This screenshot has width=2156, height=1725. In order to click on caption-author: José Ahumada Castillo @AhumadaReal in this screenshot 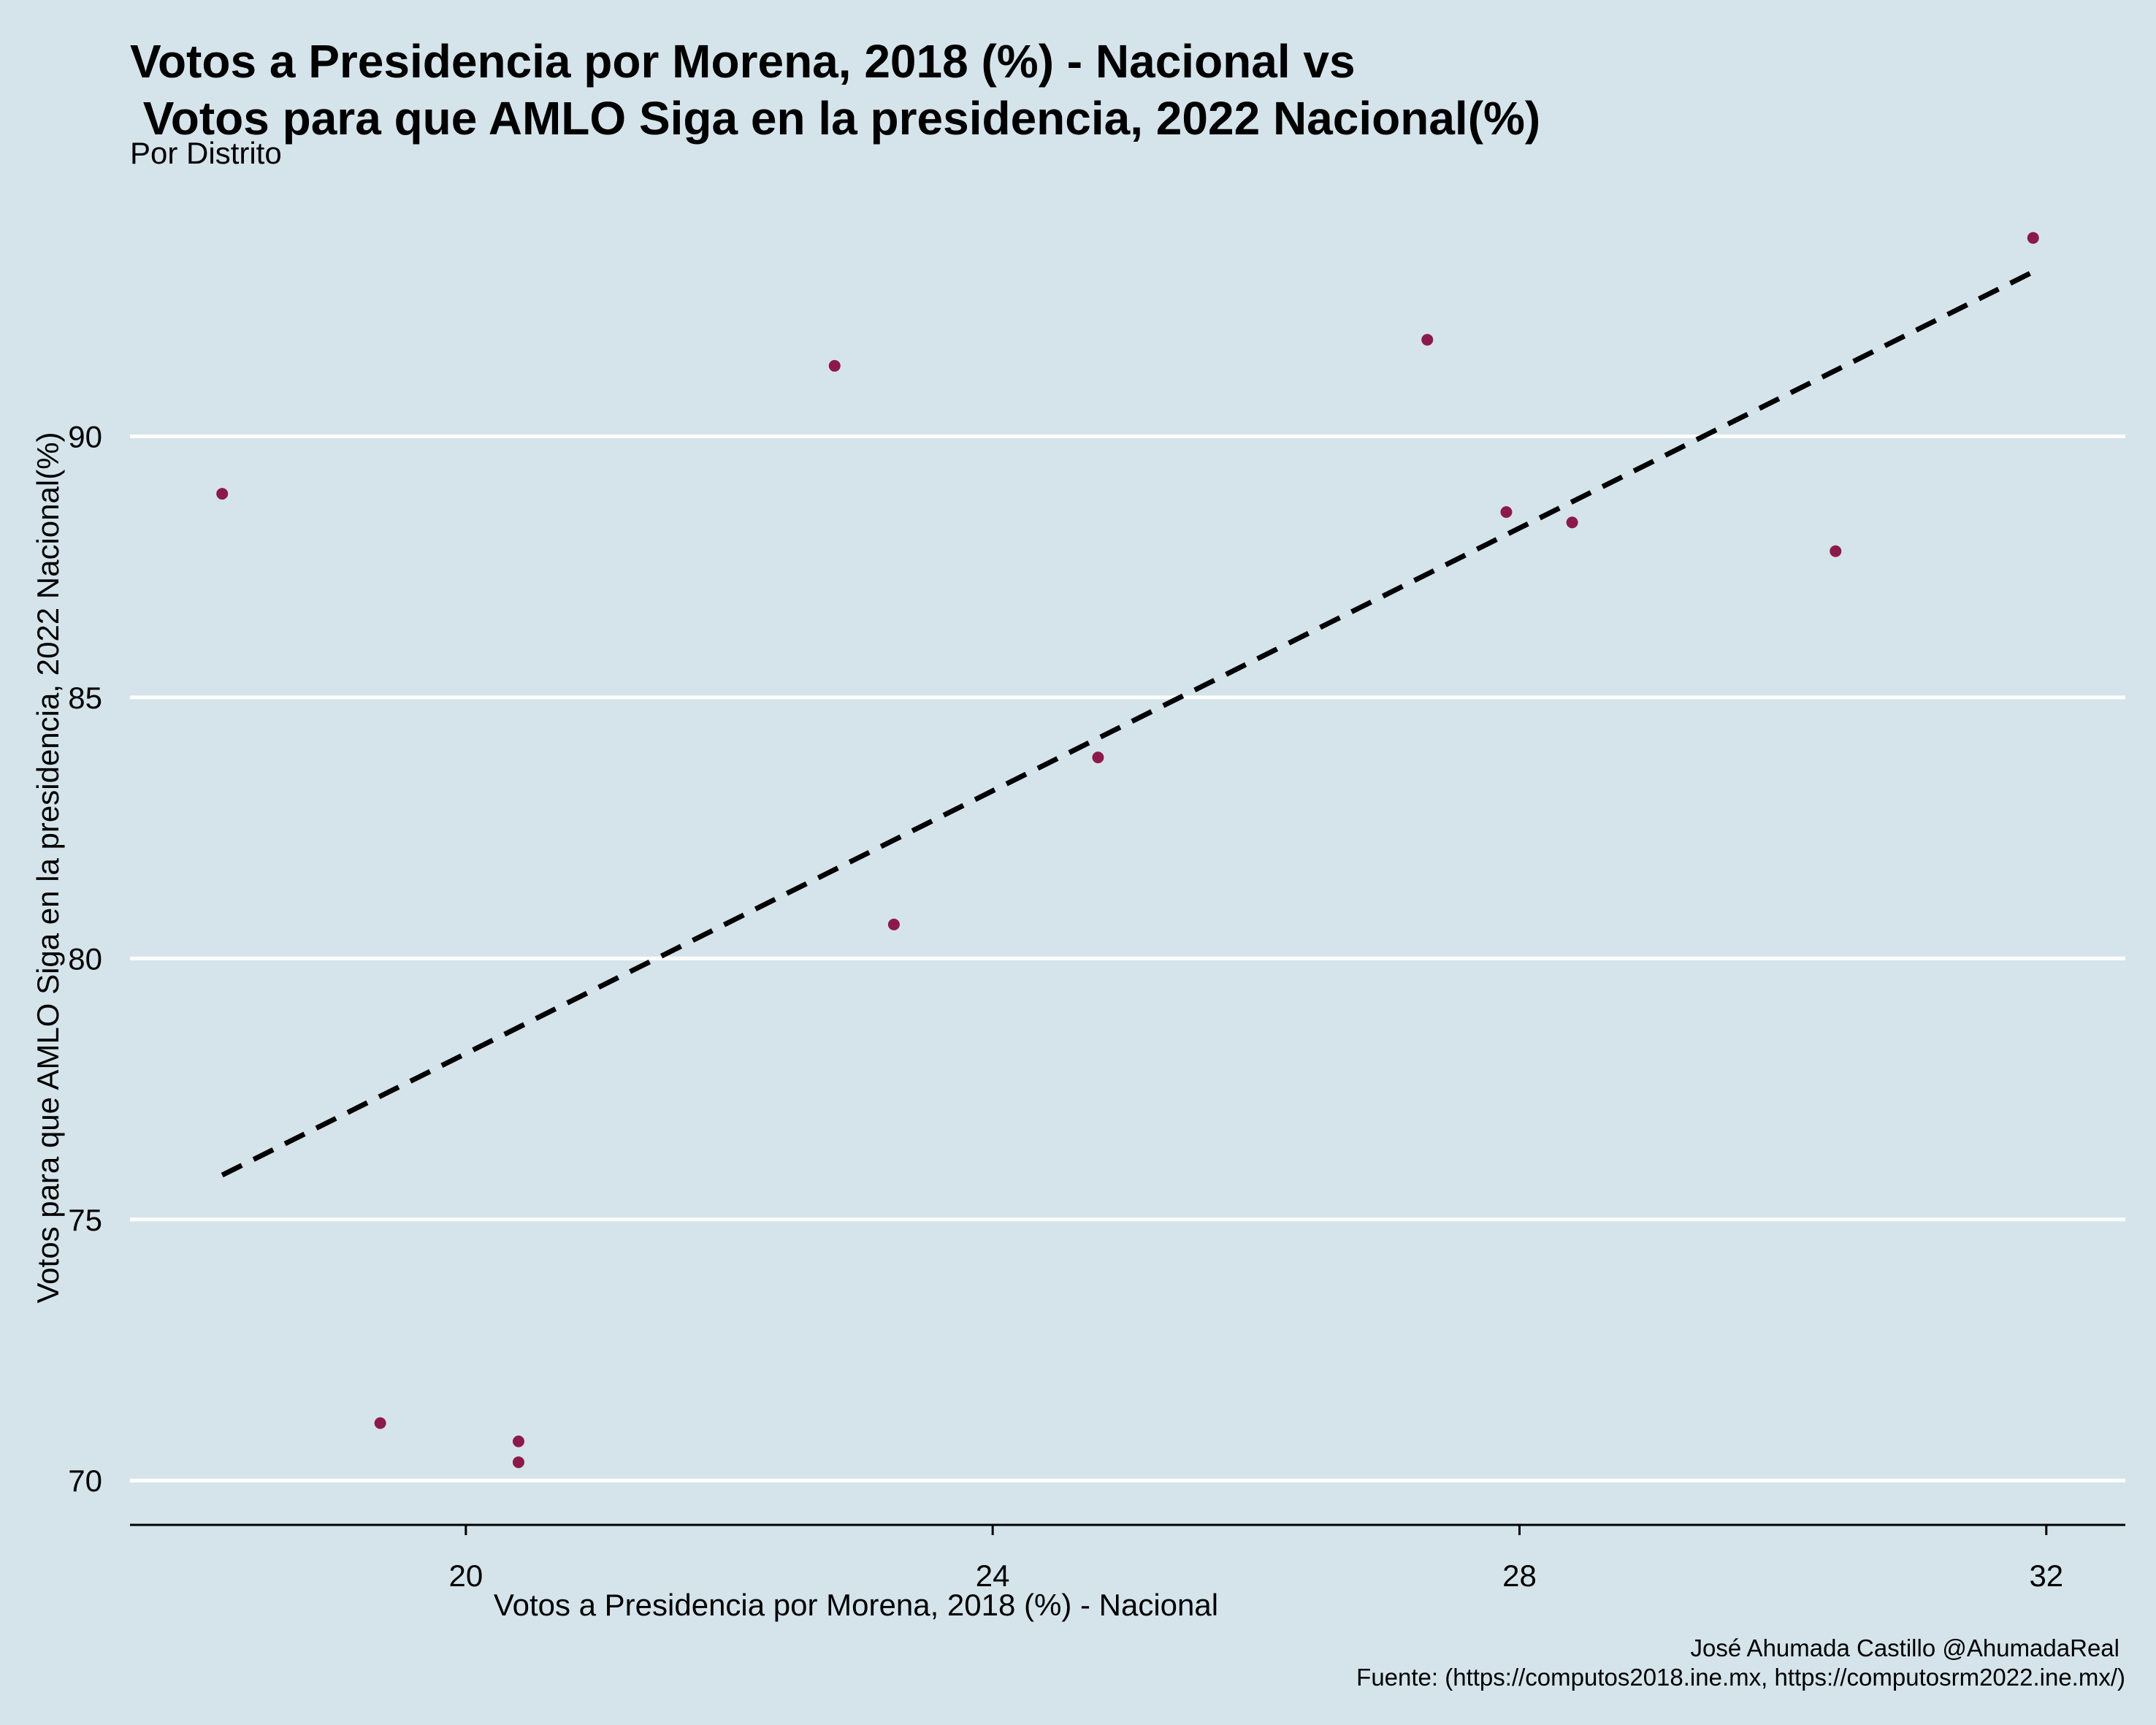, I will do `click(1906, 1647)`.